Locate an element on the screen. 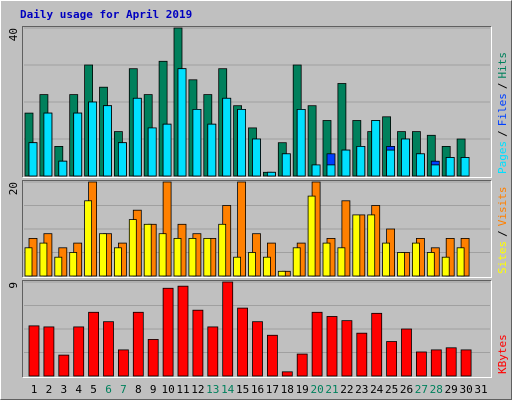  legend: Pages / Files / Hits is located at coordinates (502, 113).